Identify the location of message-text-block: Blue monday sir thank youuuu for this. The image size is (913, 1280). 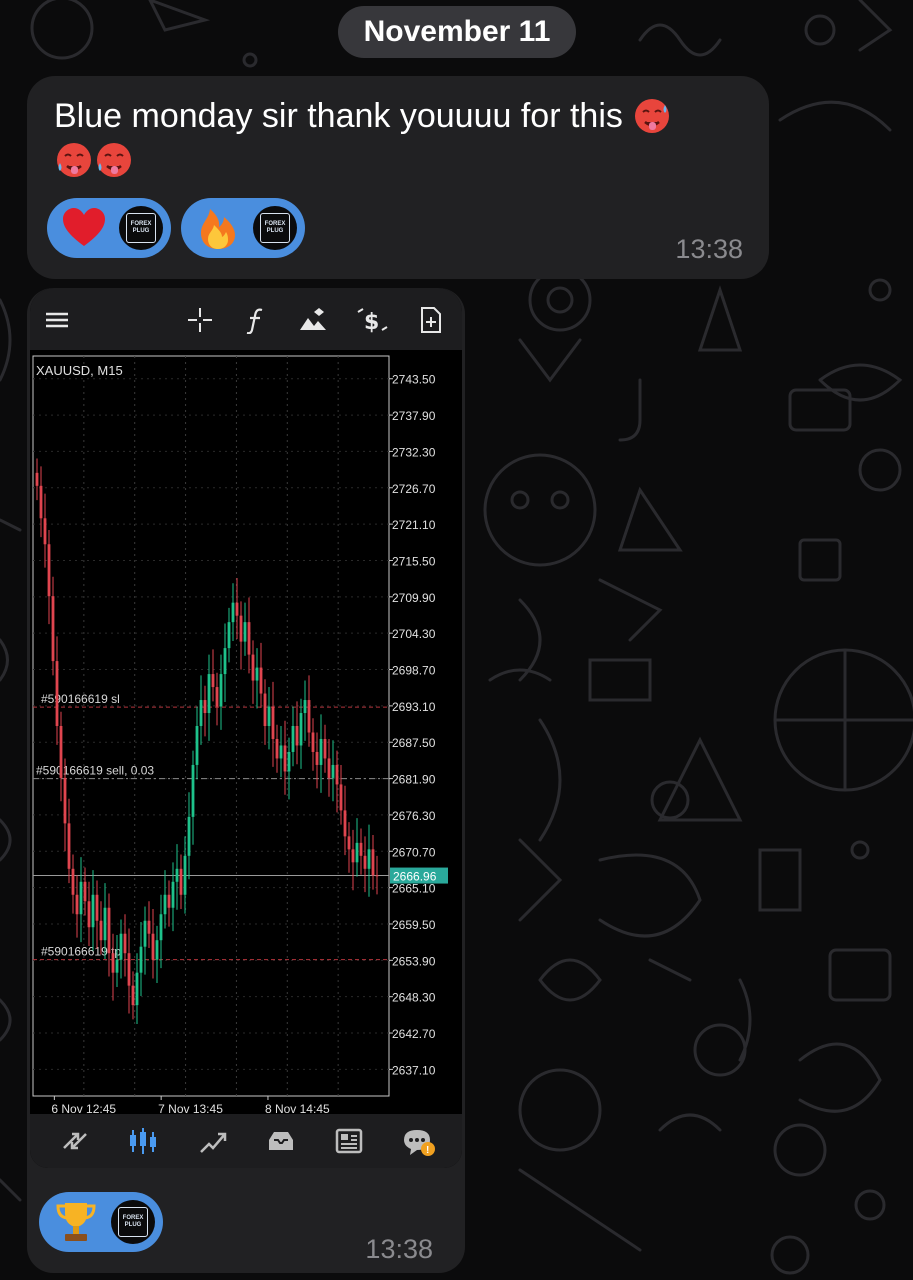
(399, 138).